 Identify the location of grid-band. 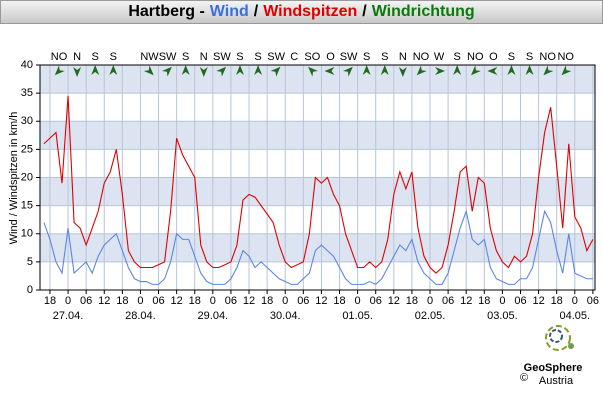
(317, 135).